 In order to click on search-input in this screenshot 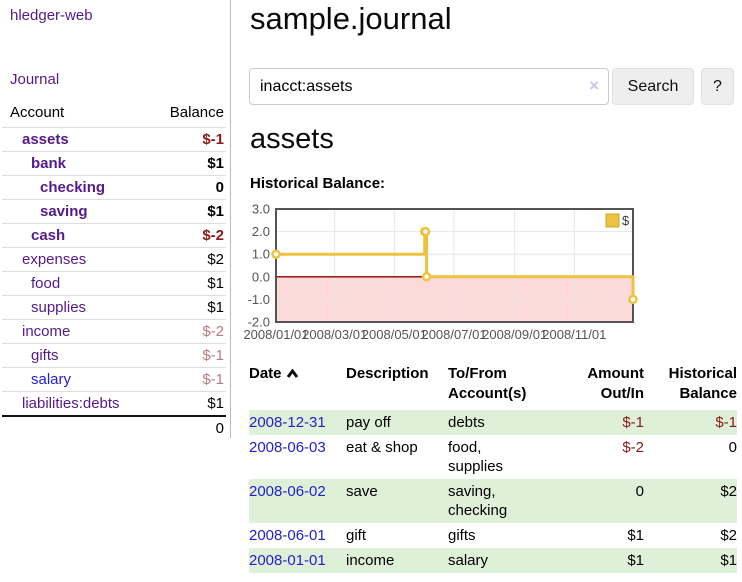, I will do `click(429, 86)`.